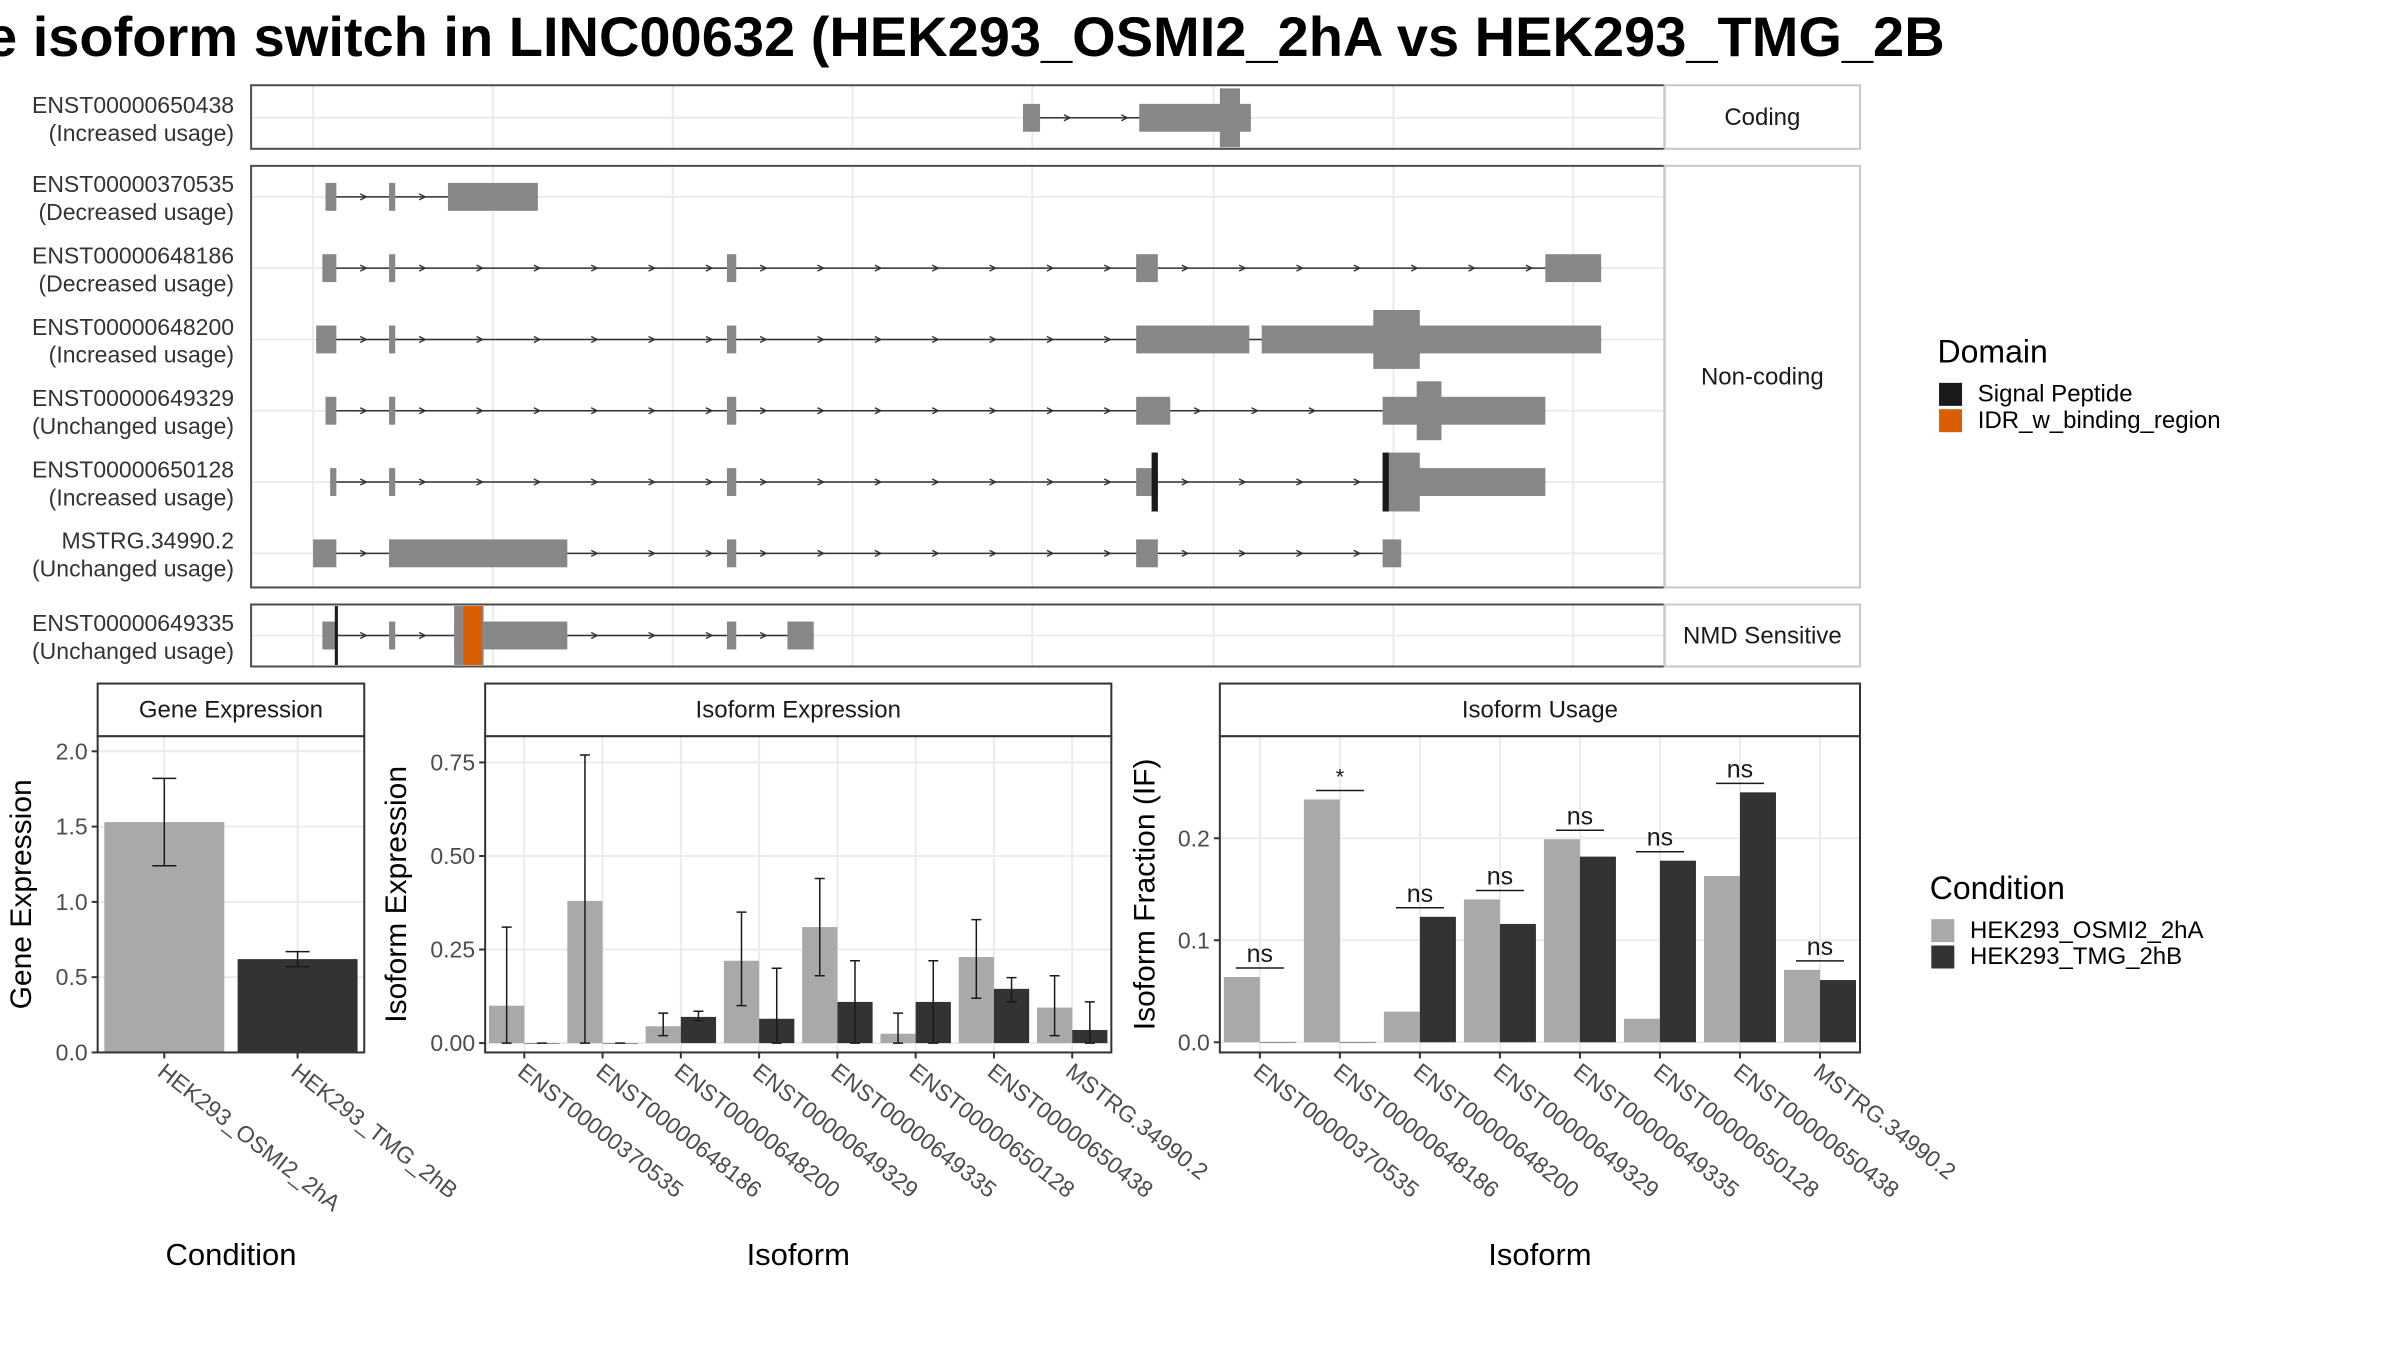  I want to click on domain-legend-label: IDR_w_binding_region, so click(2099, 420).